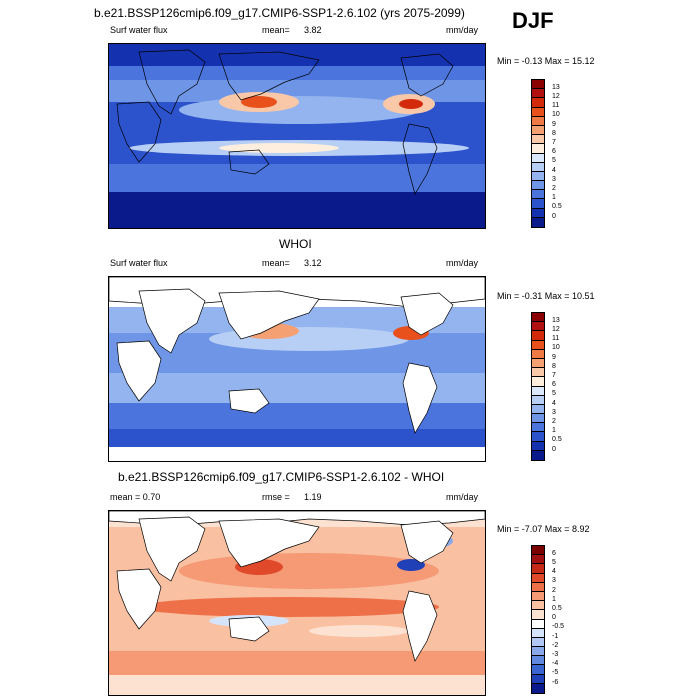 The width and height of the screenshot is (700, 700). Describe the element at coordinates (555, 636) in the screenshot. I see `colorbar-tick: -1` at that location.